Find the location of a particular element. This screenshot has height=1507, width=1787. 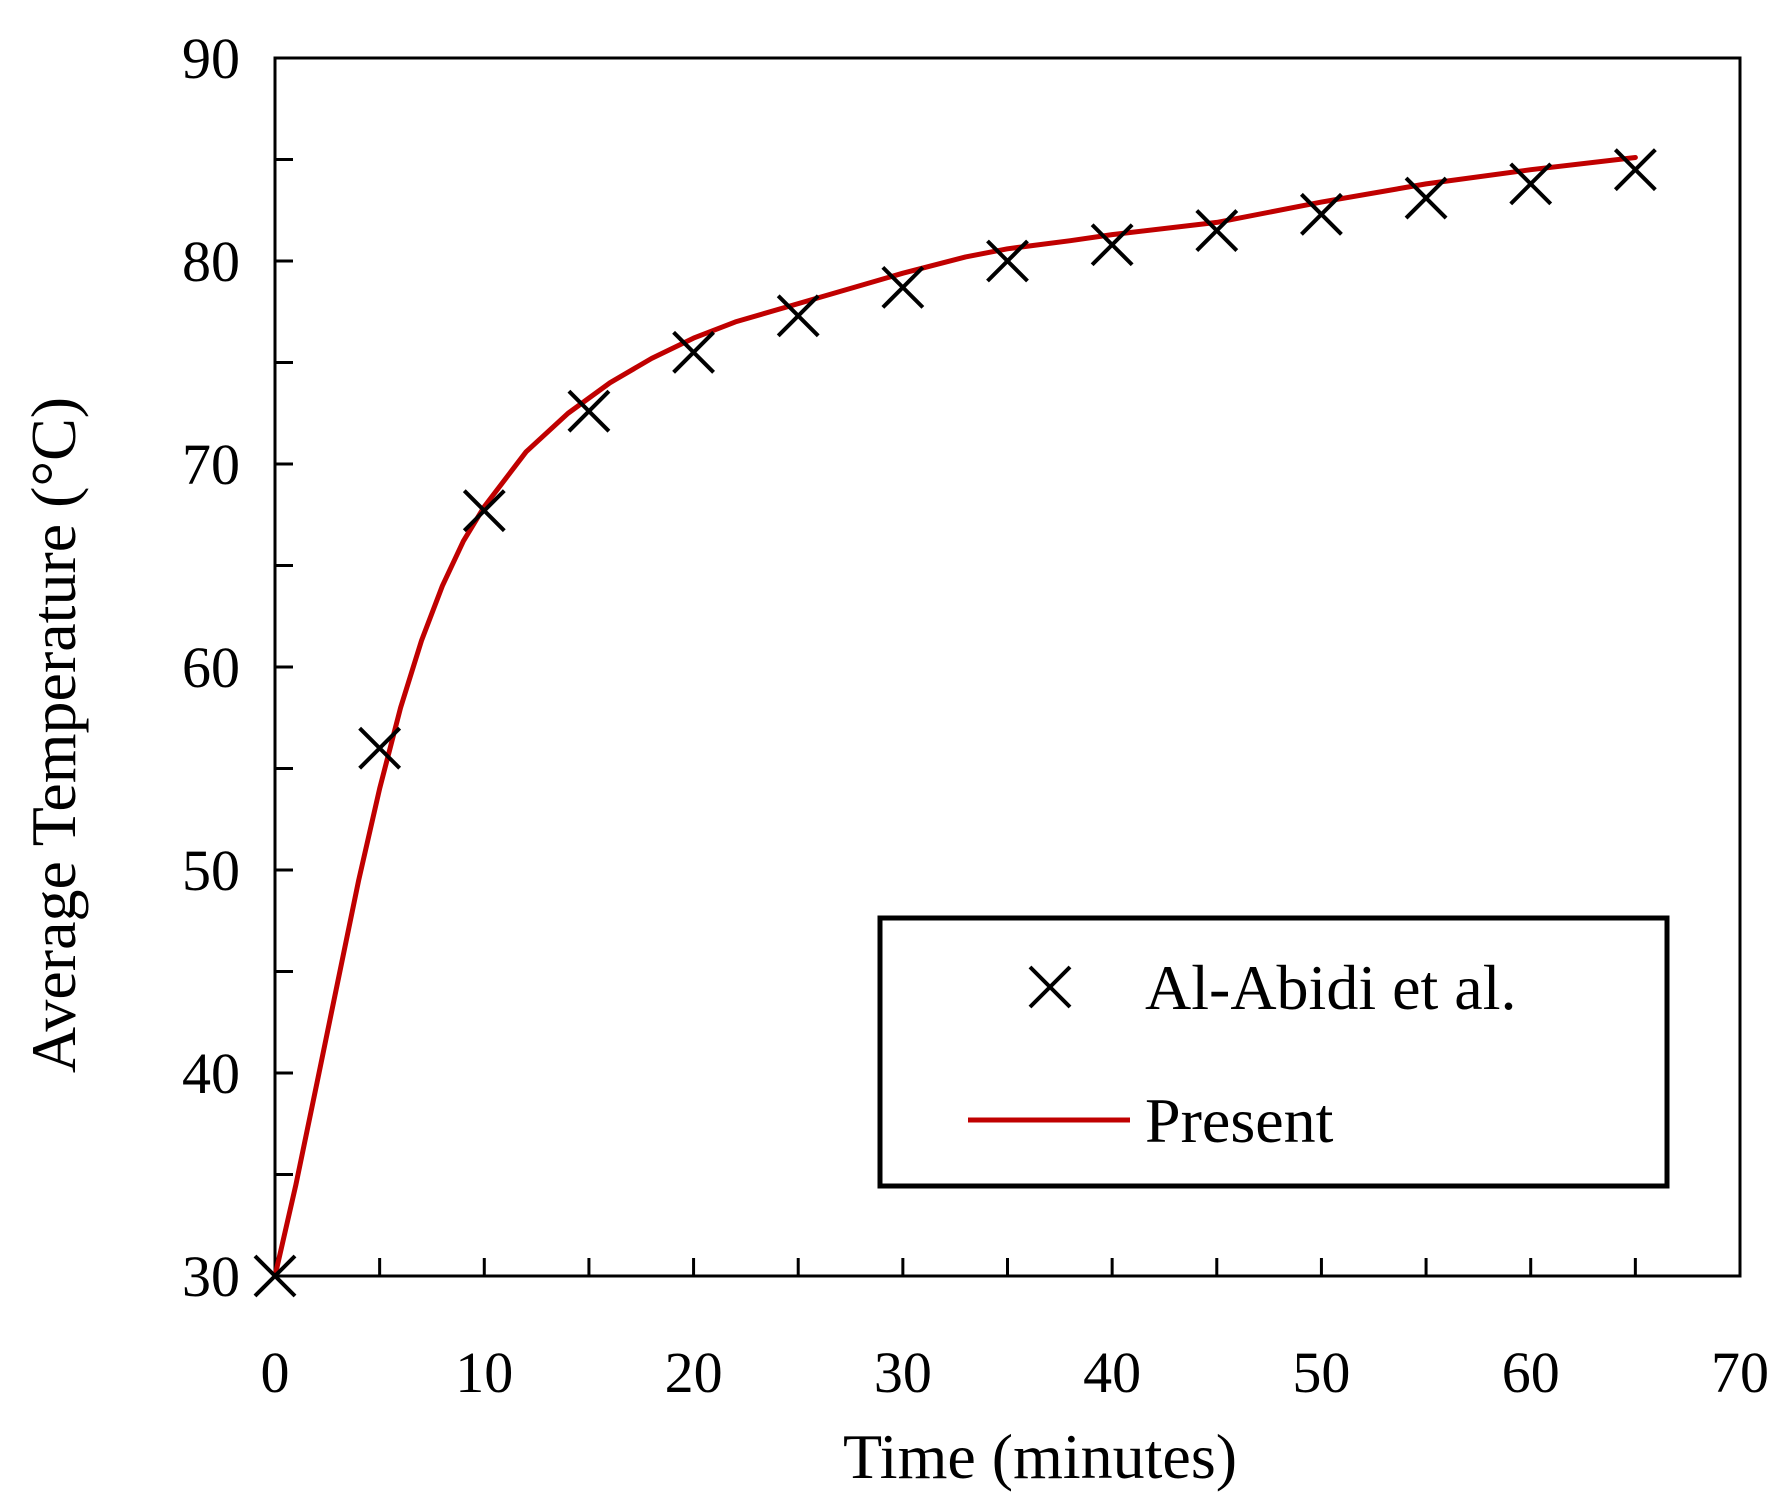

legend-box is located at coordinates (1273, 1052).